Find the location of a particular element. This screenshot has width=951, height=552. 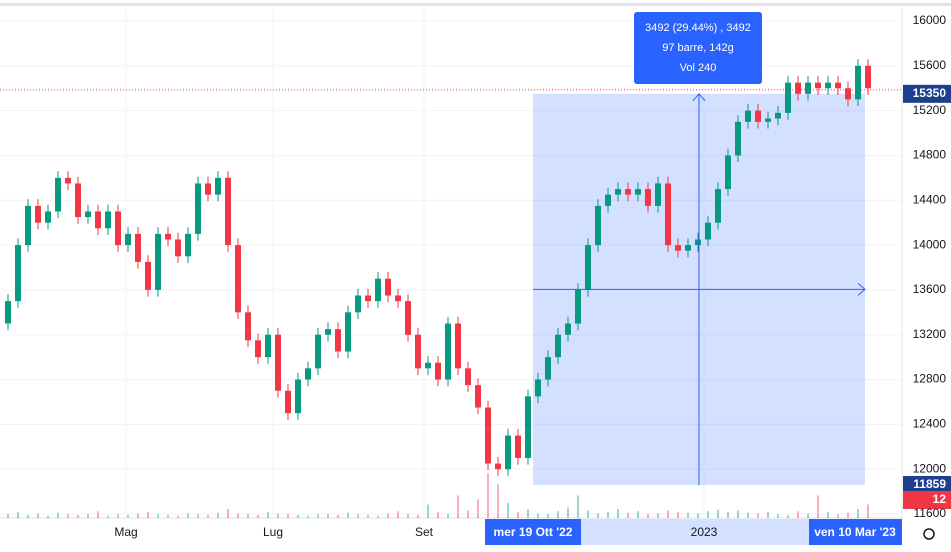

y-tick-label: 12400 is located at coordinates (930, 424).